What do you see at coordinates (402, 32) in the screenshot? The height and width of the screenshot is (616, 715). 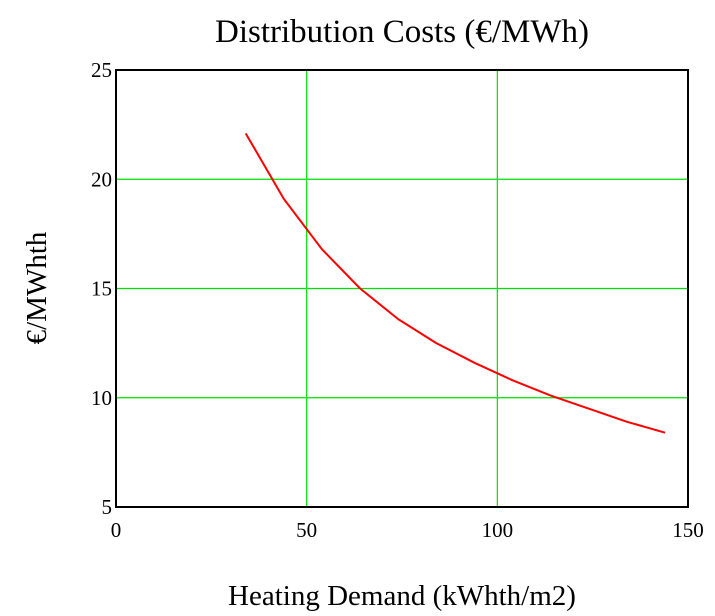 I see `chart-title: Distribution Costs (€/MWh)` at bounding box center [402, 32].